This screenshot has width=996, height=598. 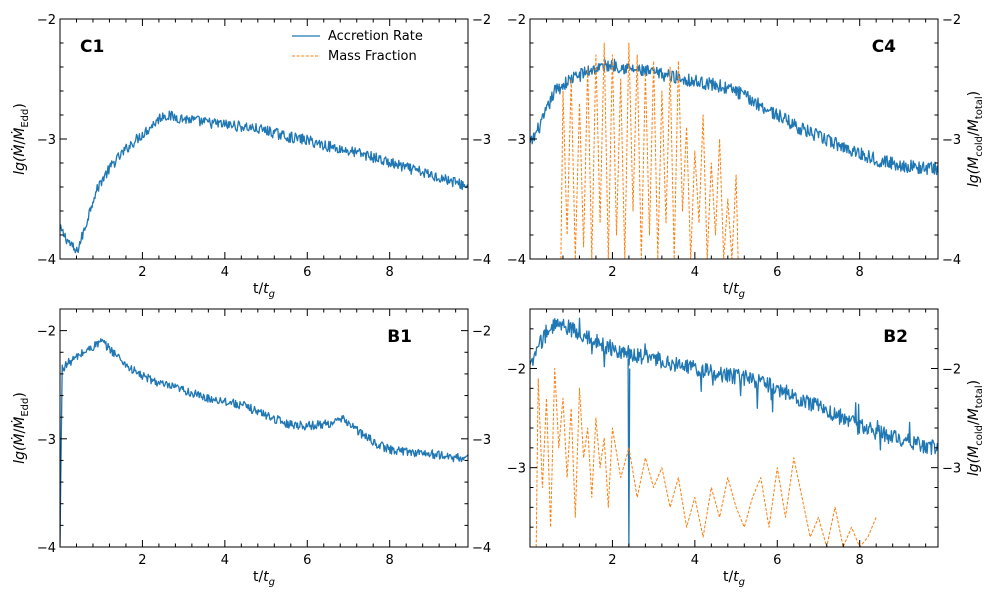 I want to click on legend: Accretion Rate Mass Fraction, so click(x=357, y=46).